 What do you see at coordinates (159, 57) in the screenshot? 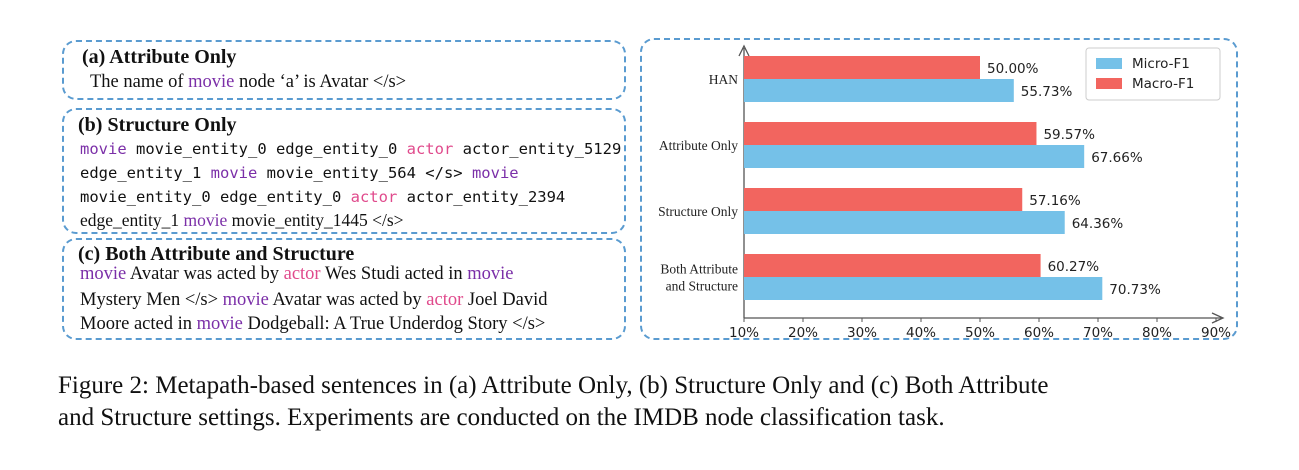
I see `panel-a-title: (a) Attribute Only` at bounding box center [159, 57].